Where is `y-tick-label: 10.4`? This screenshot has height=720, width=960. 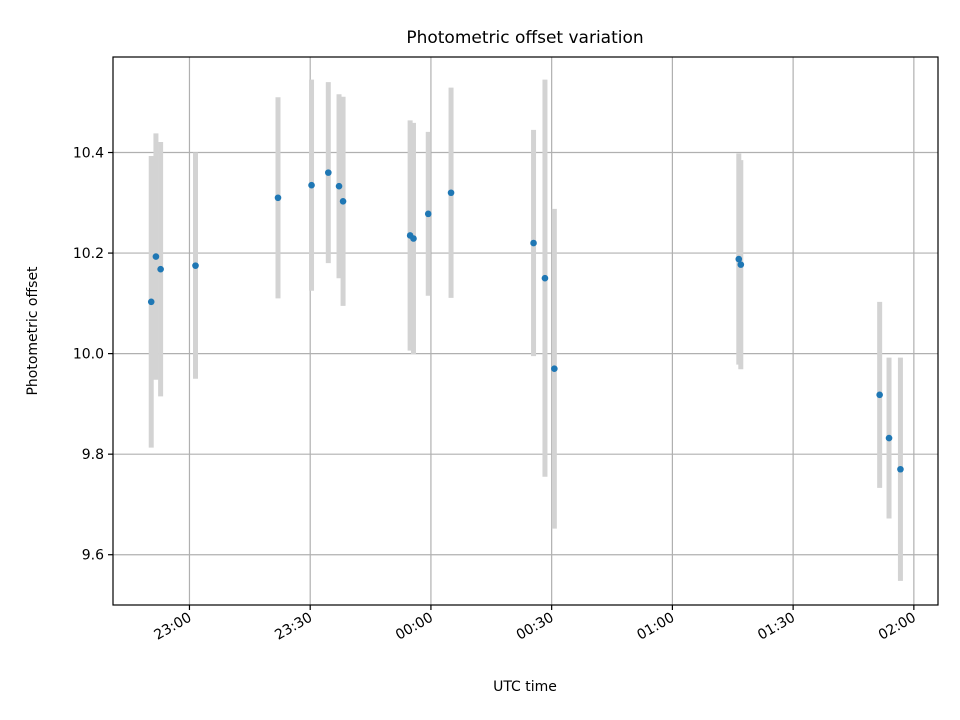 y-tick-label: 10.4 is located at coordinates (88, 154).